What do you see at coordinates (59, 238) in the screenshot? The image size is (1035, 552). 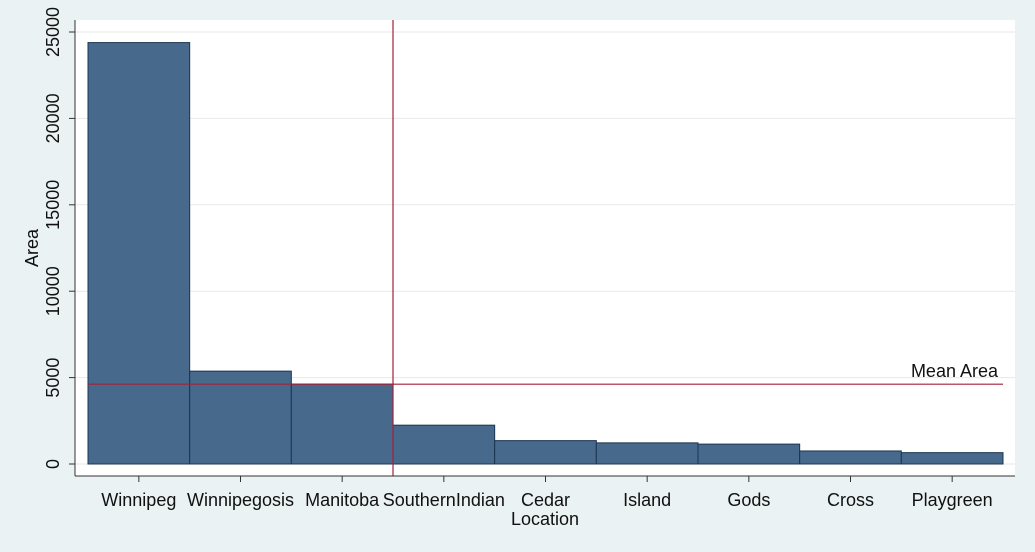 I see `y-axis-ticks: 0 5000 10000 15000 20000 25000` at bounding box center [59, 238].